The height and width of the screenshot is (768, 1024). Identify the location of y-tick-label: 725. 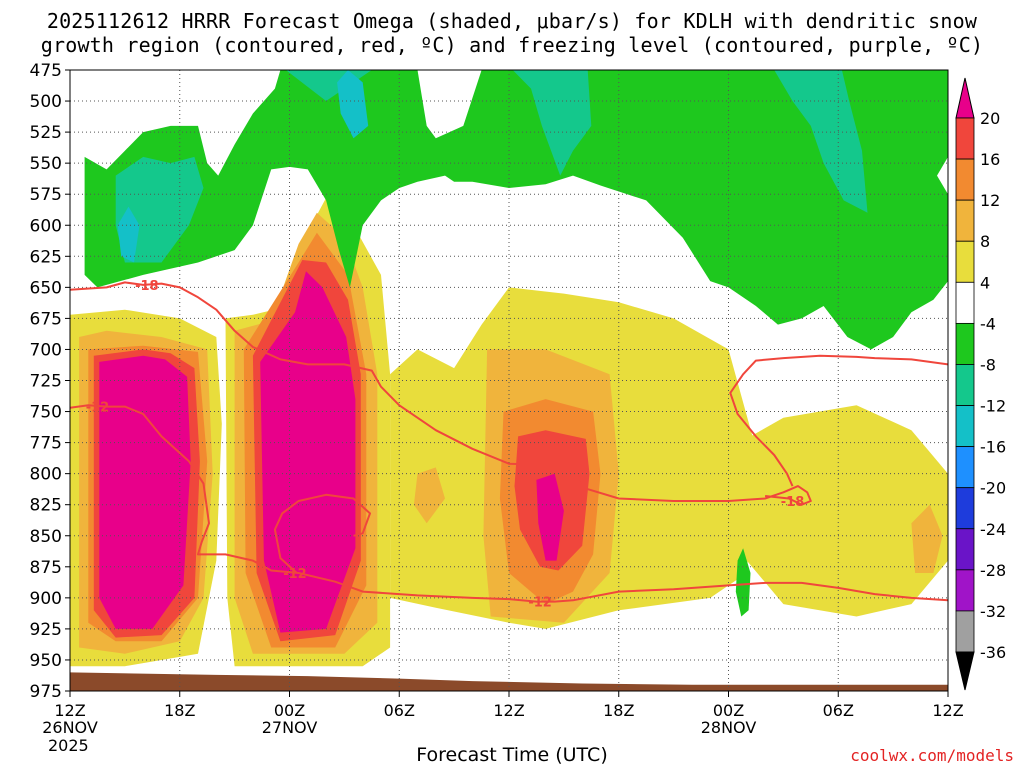
(46, 382).